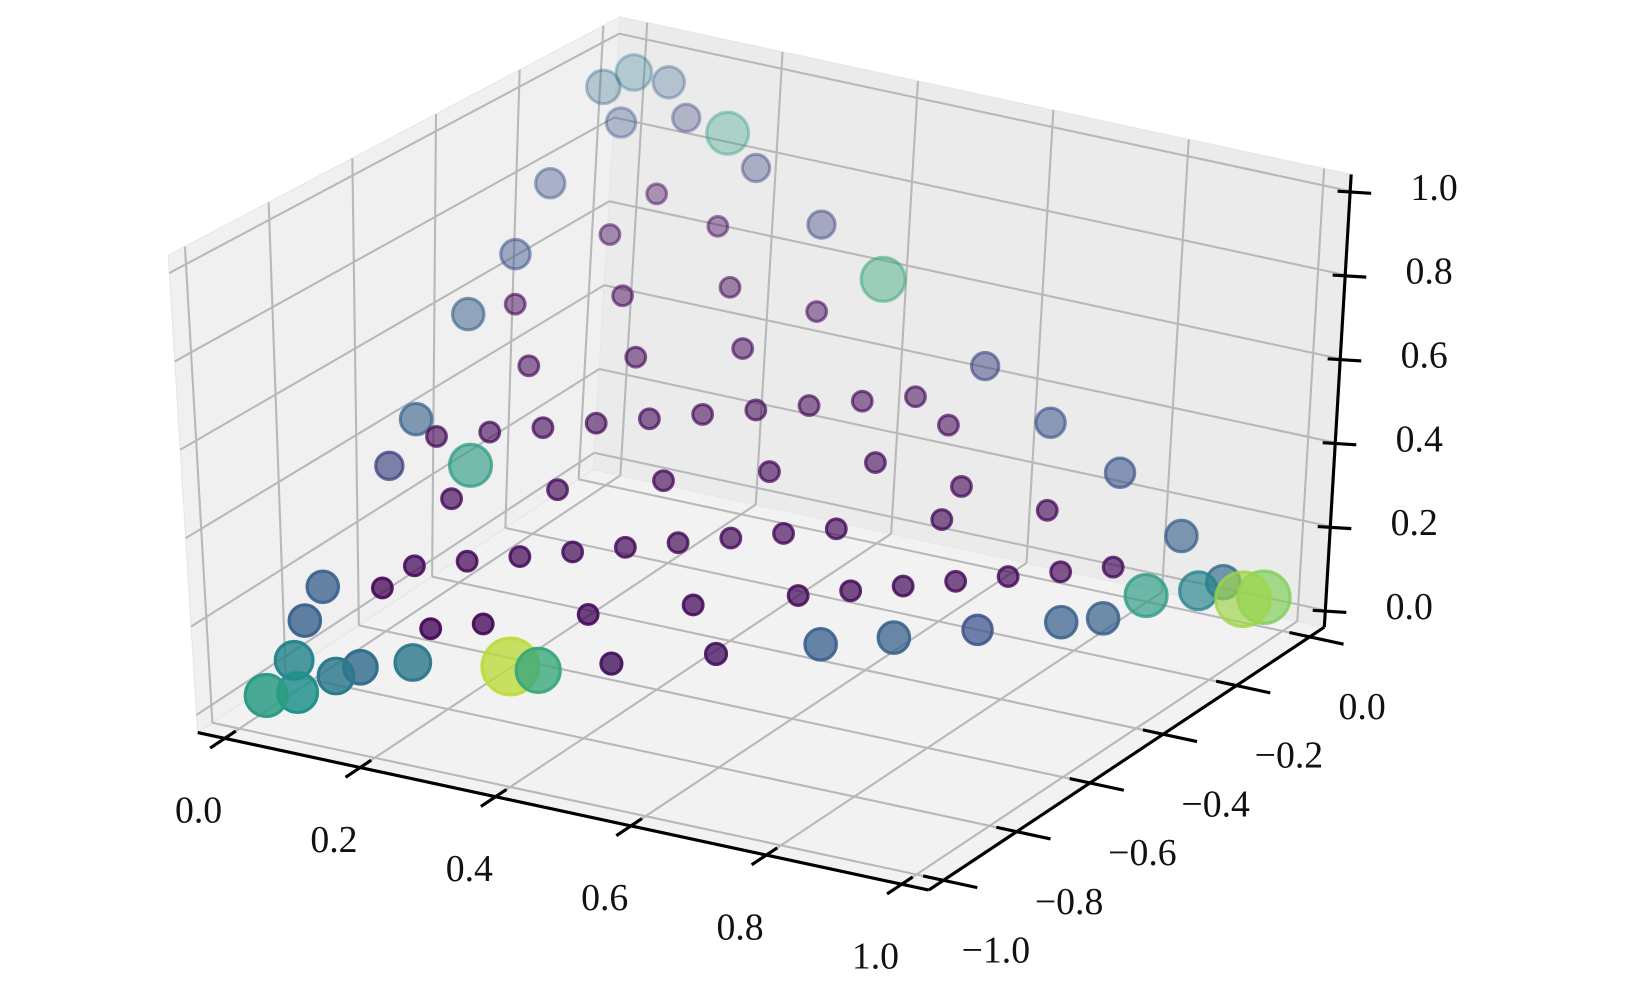  Describe the element at coordinates (1429, 272) in the screenshot. I see `z-tick-label: 0.8` at that location.